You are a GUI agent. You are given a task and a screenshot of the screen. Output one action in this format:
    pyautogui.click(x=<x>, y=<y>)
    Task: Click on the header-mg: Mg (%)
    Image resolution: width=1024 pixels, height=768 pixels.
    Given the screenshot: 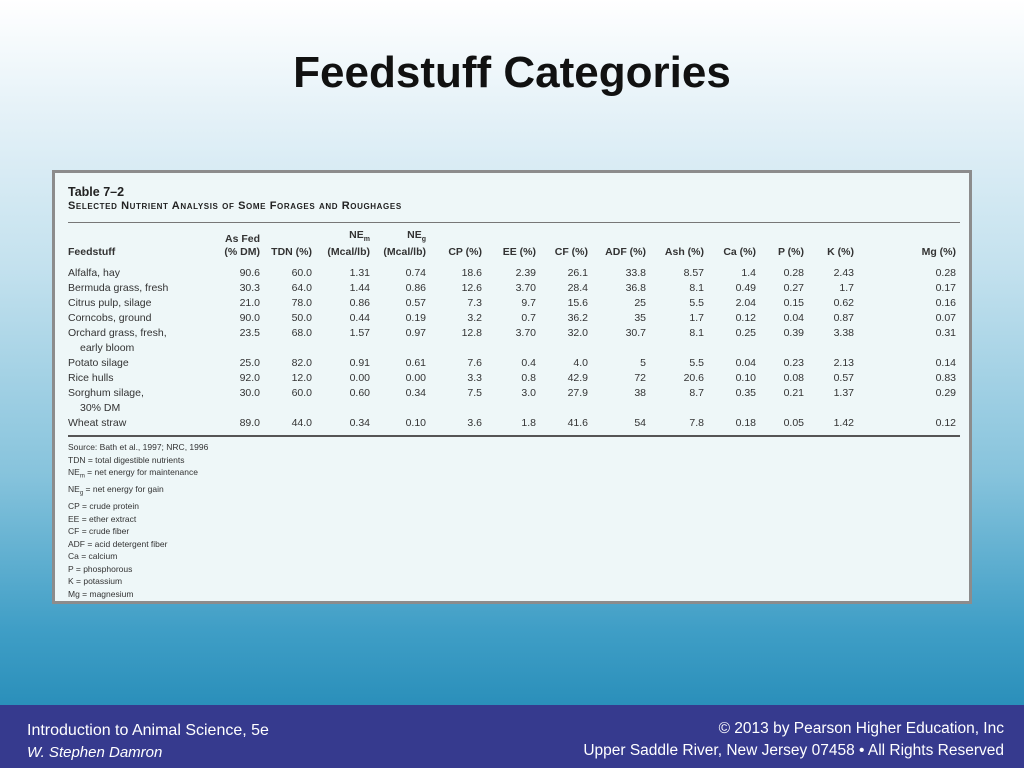 What is the action you would take?
    pyautogui.click(x=938, y=252)
    